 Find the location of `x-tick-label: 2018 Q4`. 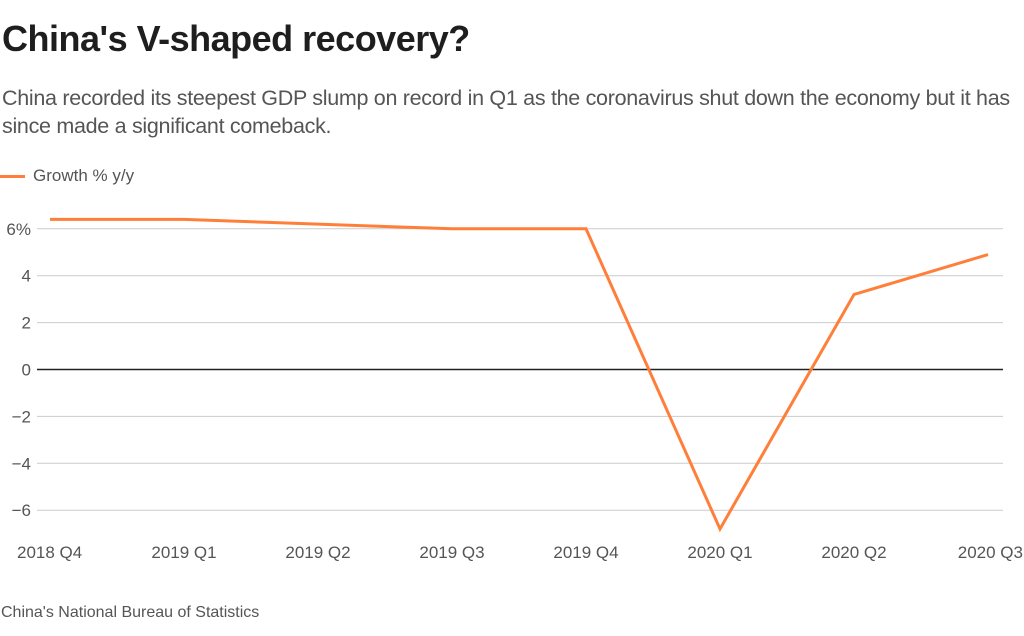

x-tick-label: 2018 Q4 is located at coordinates (49, 552).